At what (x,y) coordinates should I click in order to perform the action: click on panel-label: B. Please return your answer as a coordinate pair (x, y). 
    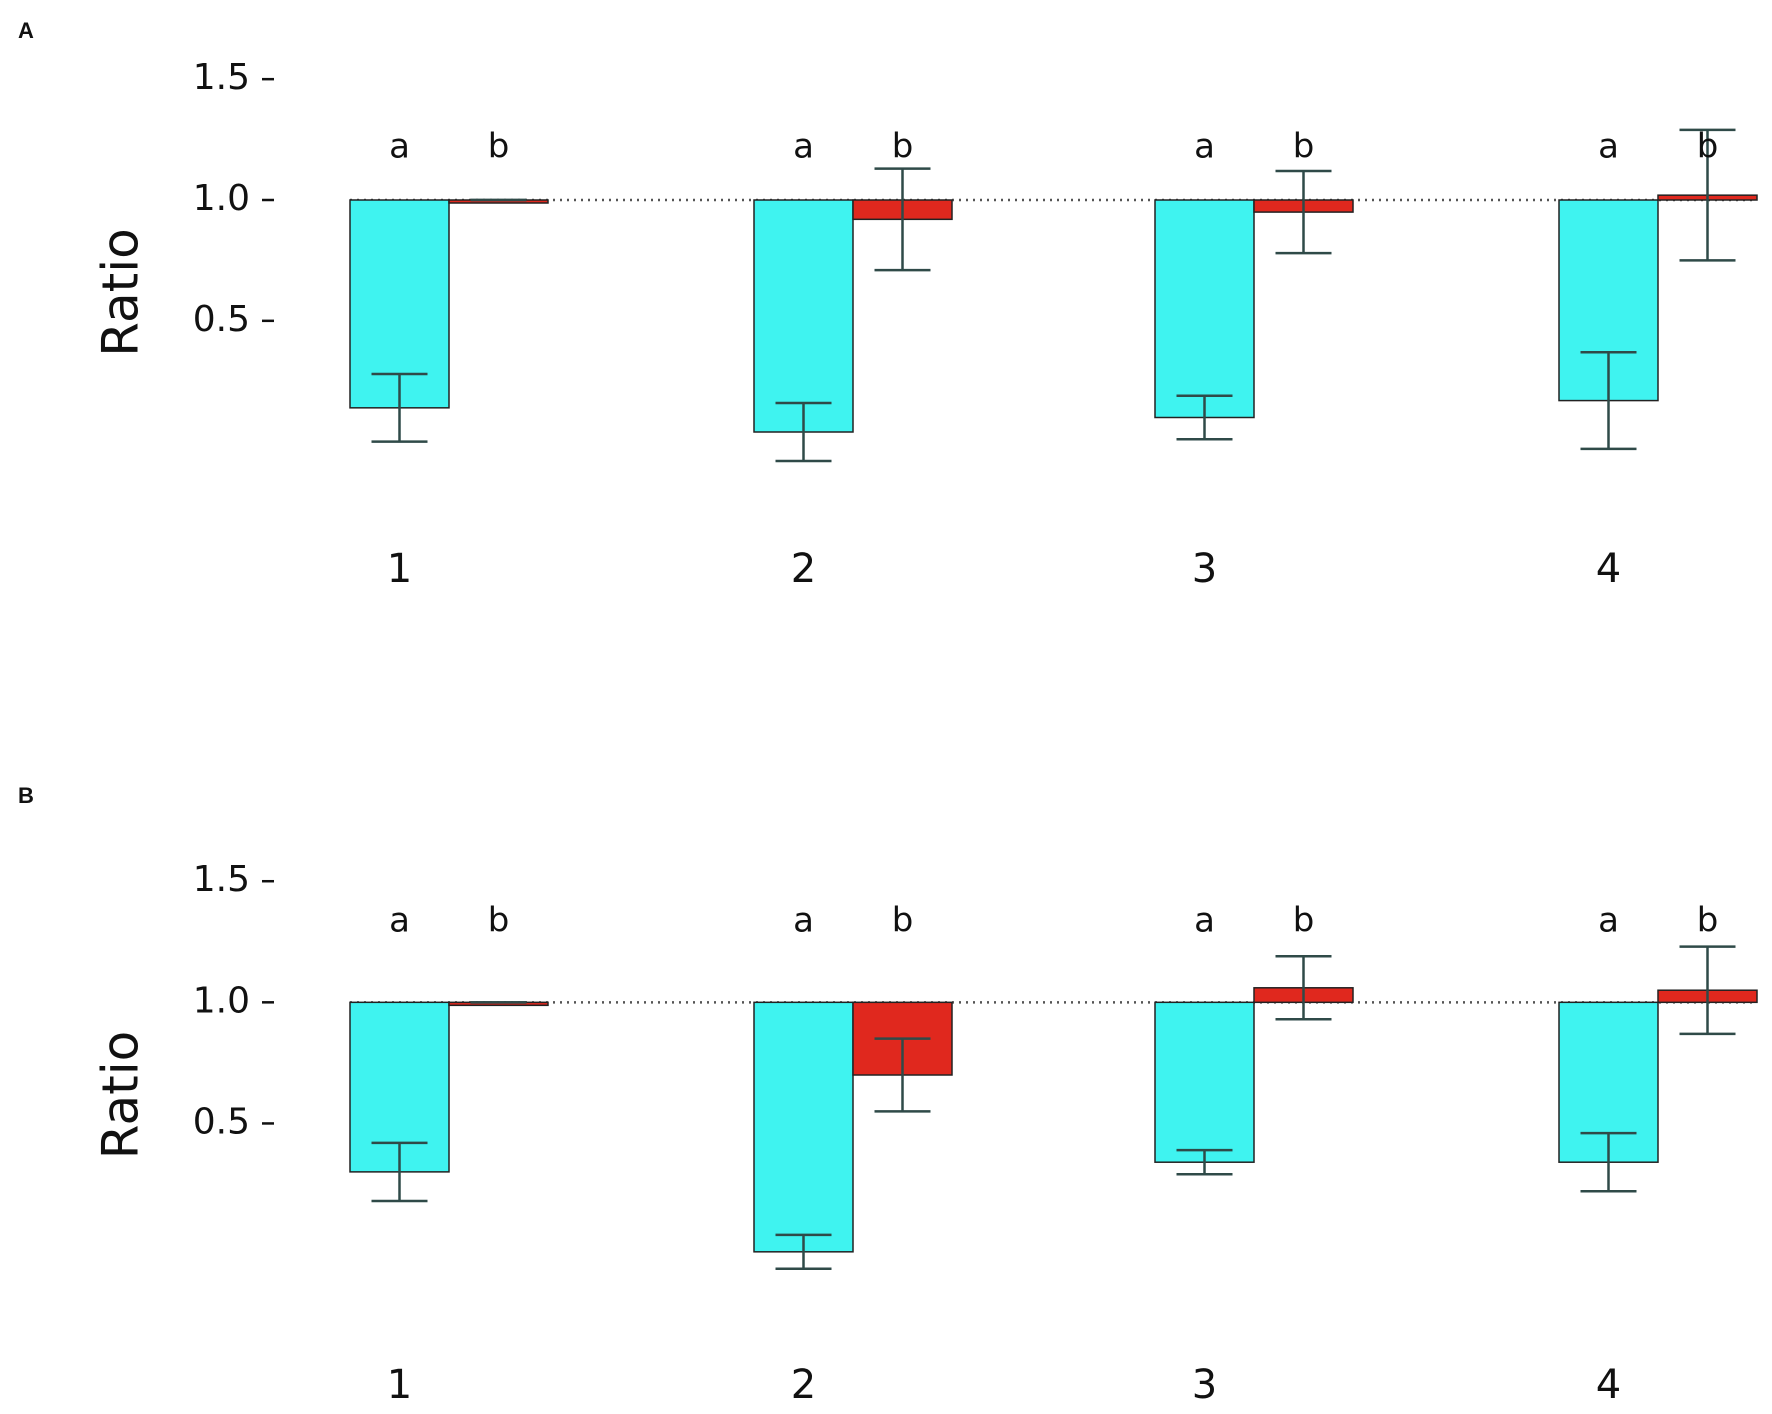
    Looking at the image, I should click on (26, 795).